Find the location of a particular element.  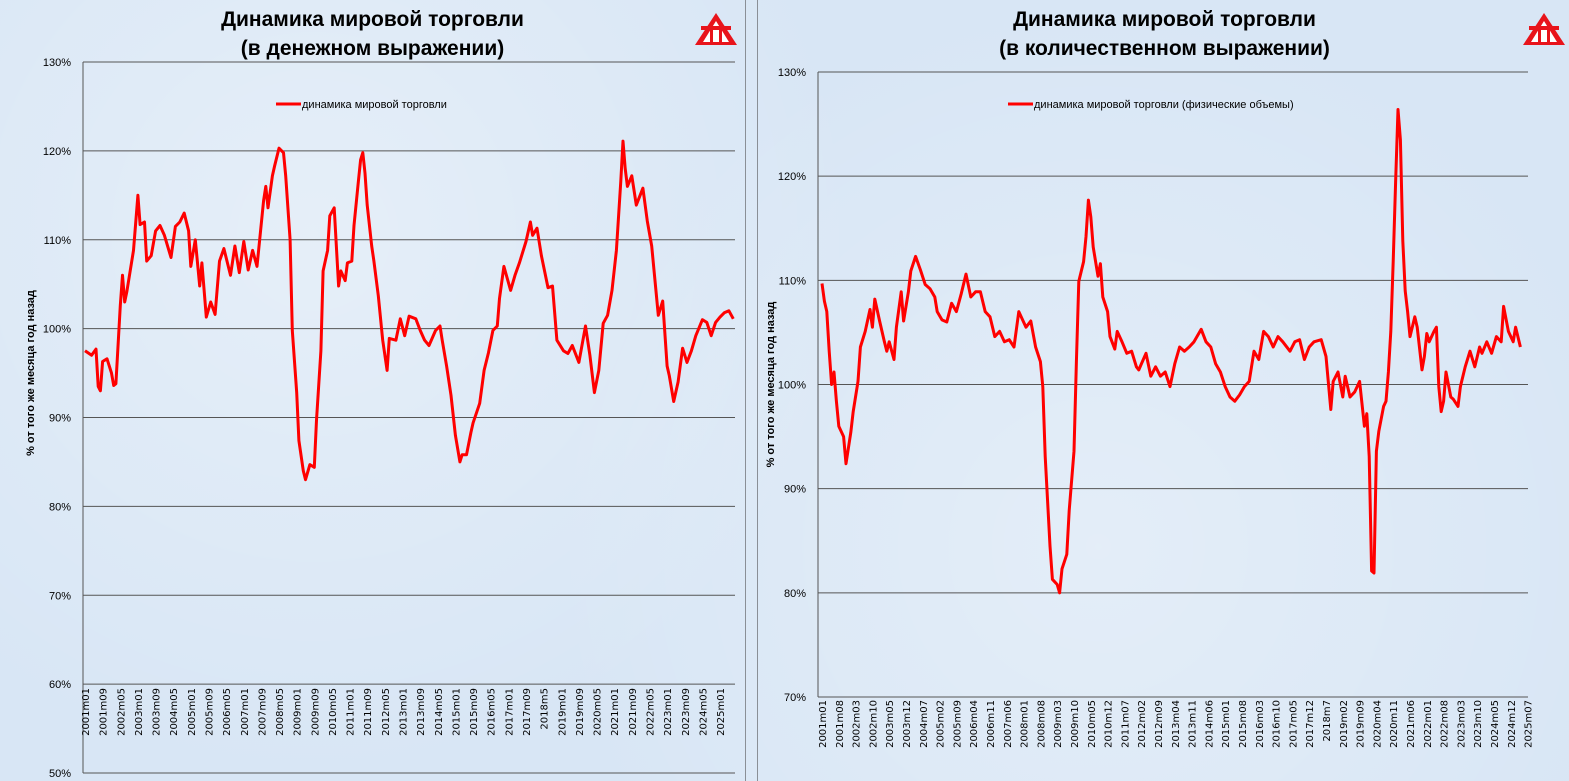

x-tick-label: 2009m01 is located at coordinates (298, 712).